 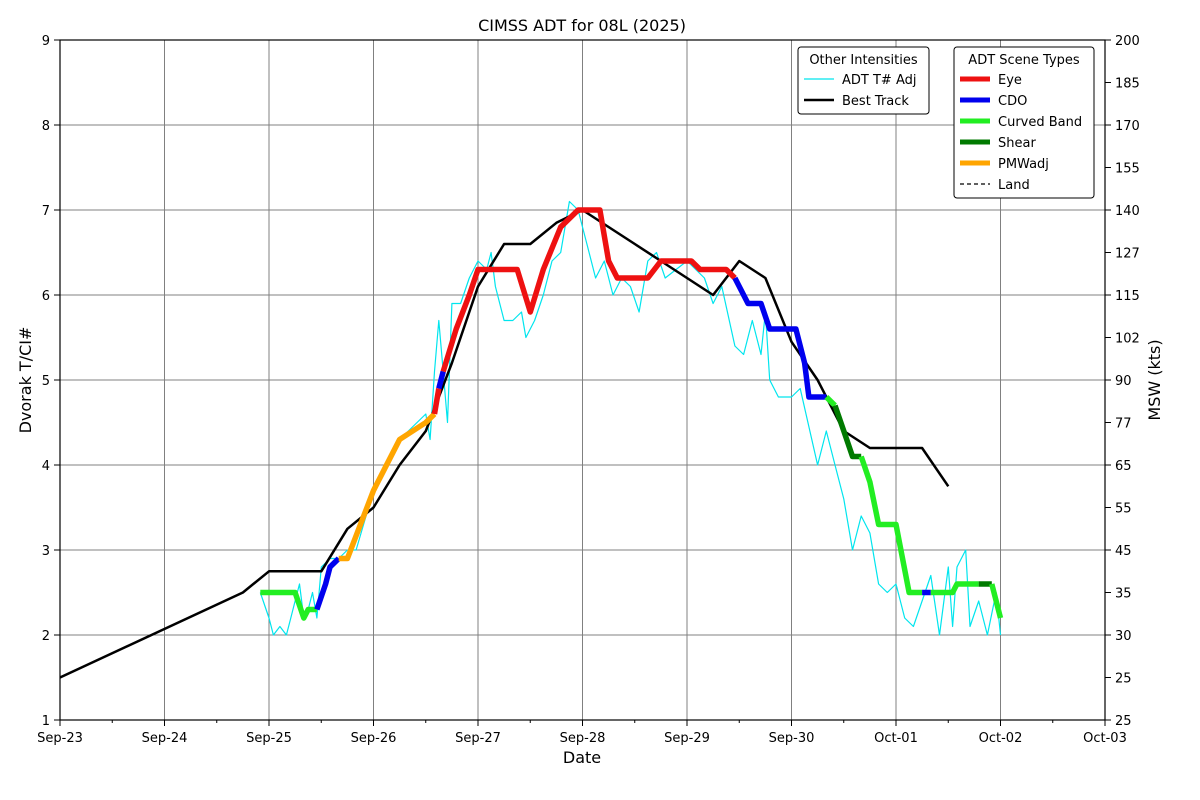 What do you see at coordinates (46, 381) in the screenshot?
I see `y-tick-label: 5` at bounding box center [46, 381].